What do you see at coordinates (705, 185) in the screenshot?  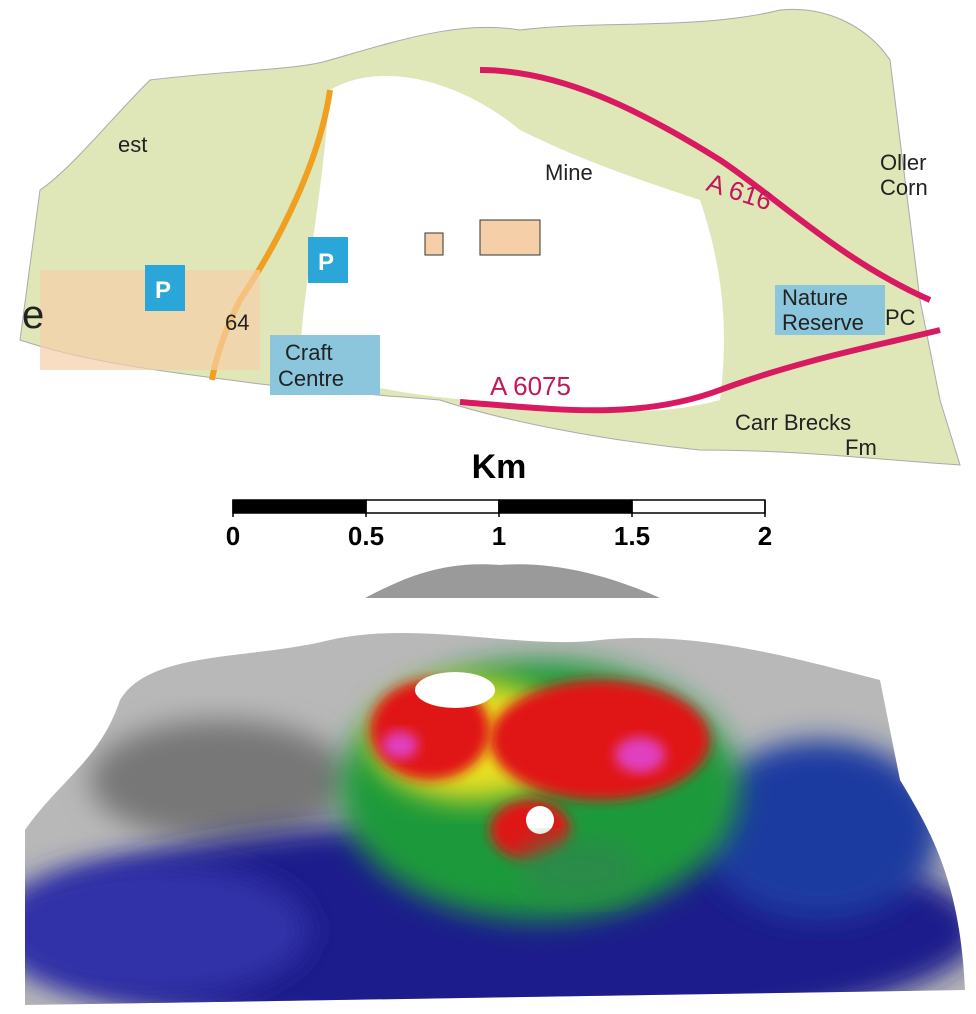 I see `road-a616` at bounding box center [705, 185].